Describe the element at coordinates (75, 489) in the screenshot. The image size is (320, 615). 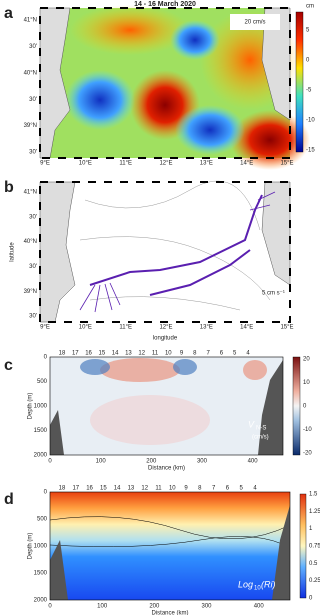
I see `station-number: 17` at that location.